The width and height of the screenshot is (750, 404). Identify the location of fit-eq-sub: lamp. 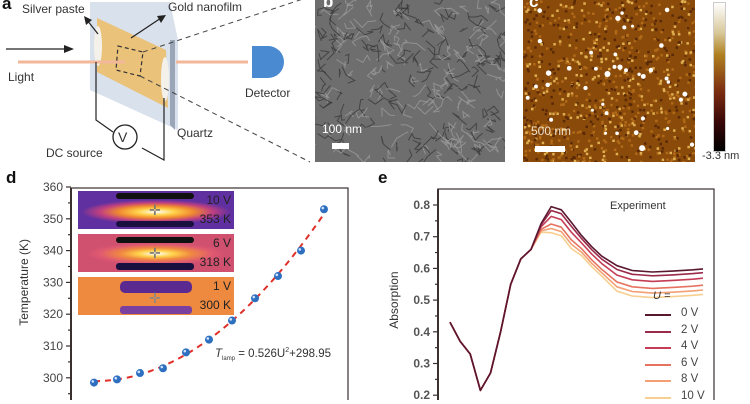
(228, 359).